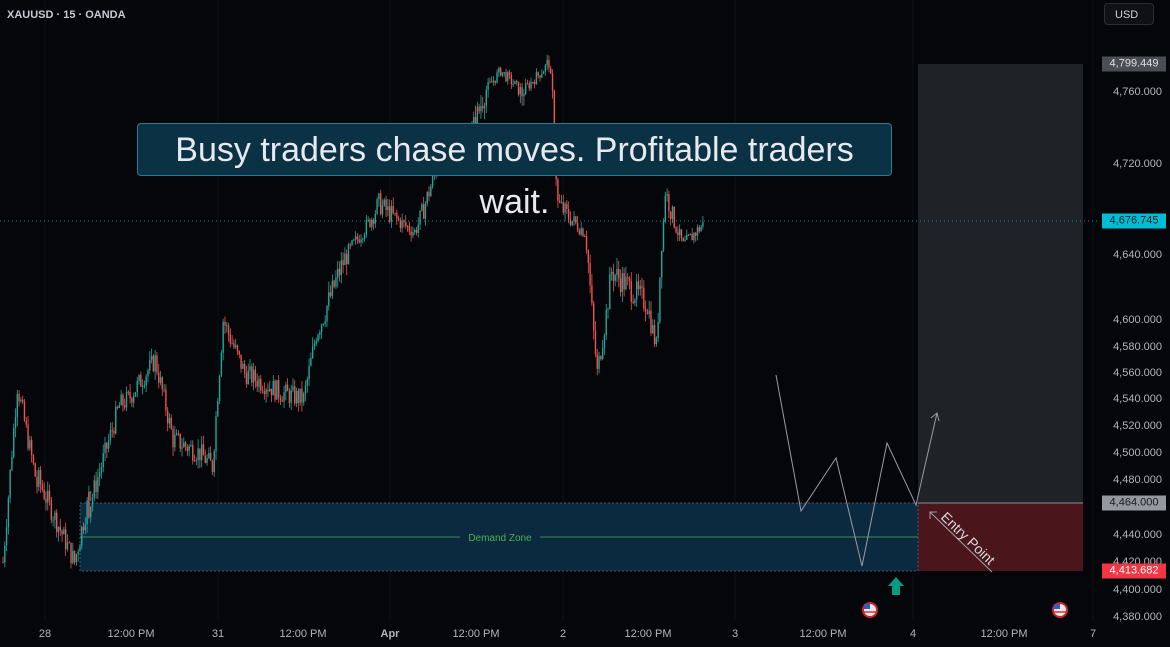  Describe the element at coordinates (1134, 64) in the screenshot. I see `target-label: 4,799.449` at that location.